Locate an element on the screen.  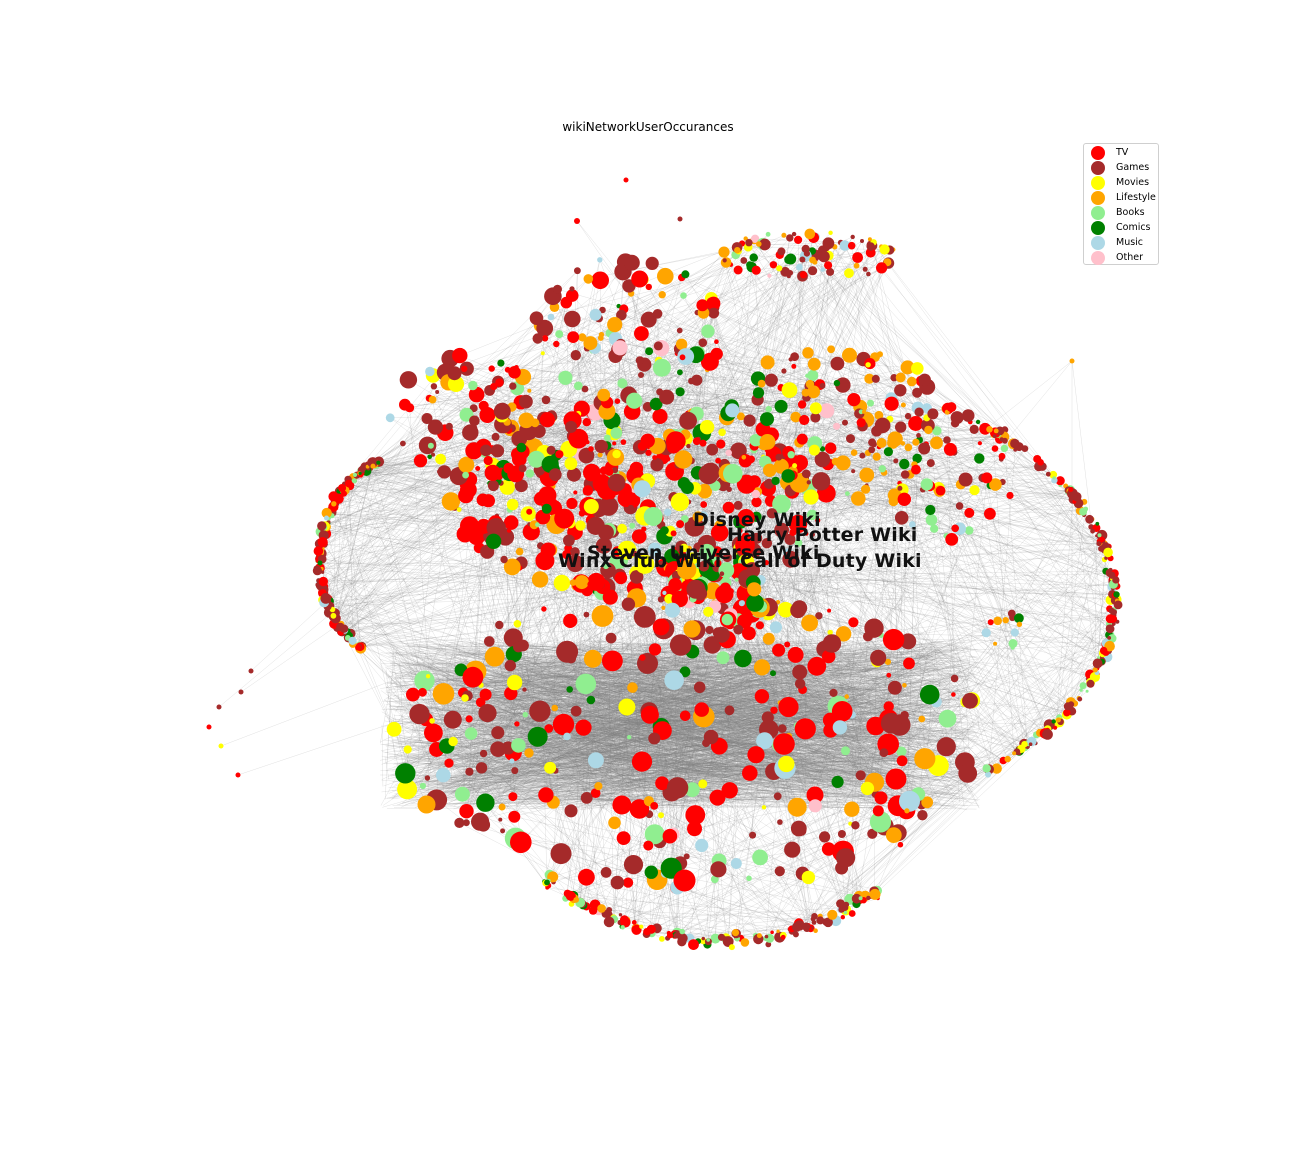
legend-label-movies: Movies is located at coordinates (1133, 182).